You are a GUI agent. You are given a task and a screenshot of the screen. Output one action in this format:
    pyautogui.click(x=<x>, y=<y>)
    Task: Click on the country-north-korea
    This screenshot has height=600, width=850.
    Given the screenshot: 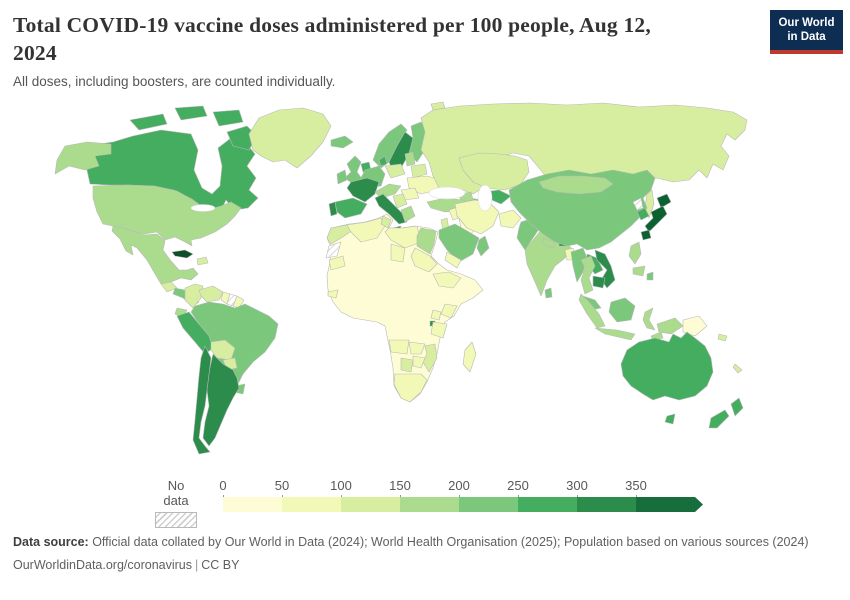 What is the action you would take?
    pyautogui.click(x=638, y=204)
    